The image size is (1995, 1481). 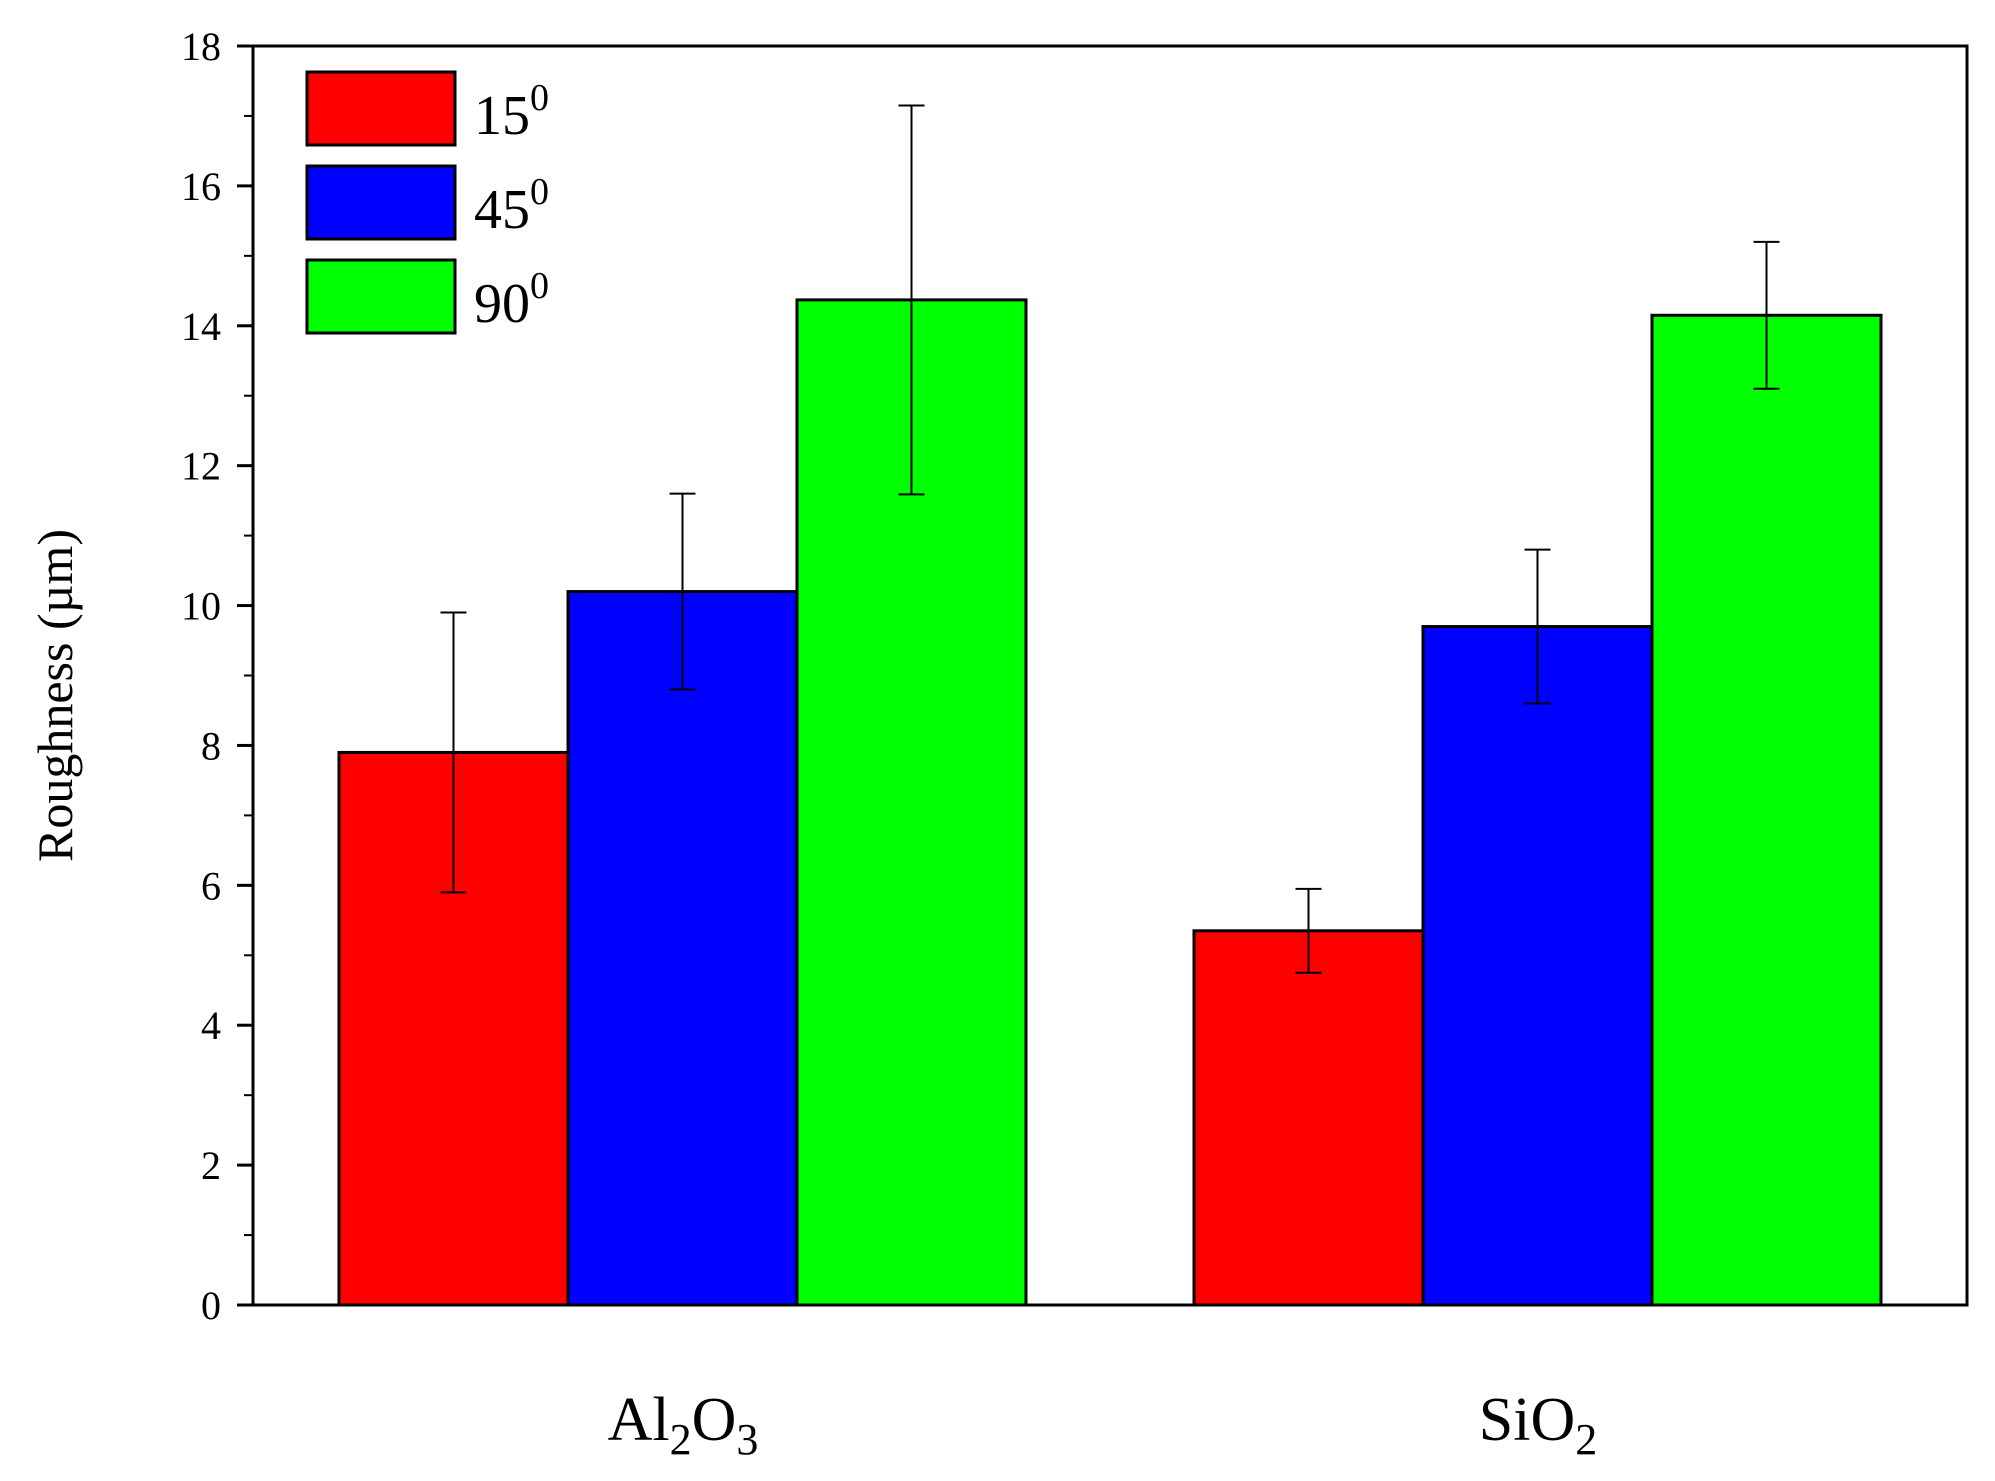 What do you see at coordinates (211, 1025) in the screenshot?
I see `y-tick-label: 4` at bounding box center [211, 1025].